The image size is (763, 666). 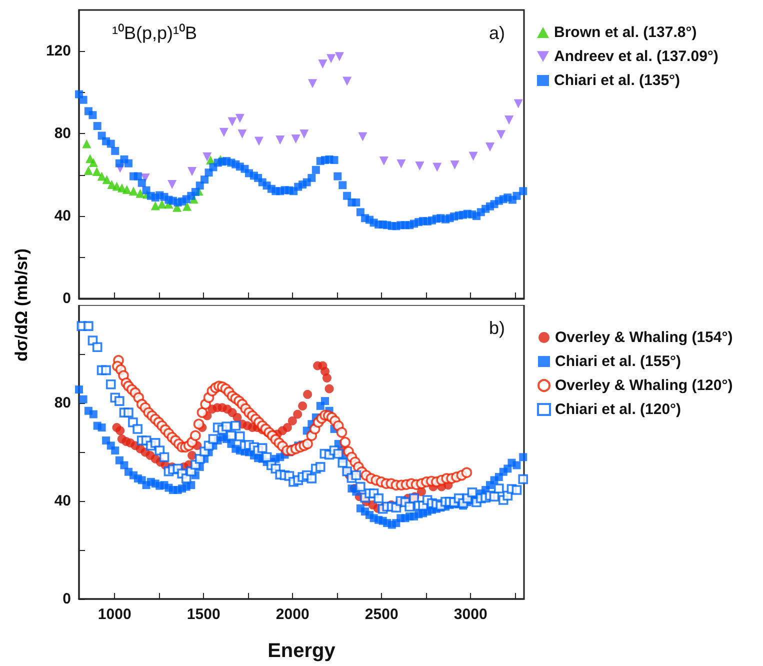 What do you see at coordinates (302, 651) in the screenshot?
I see `x-axis-title: Energy` at bounding box center [302, 651].